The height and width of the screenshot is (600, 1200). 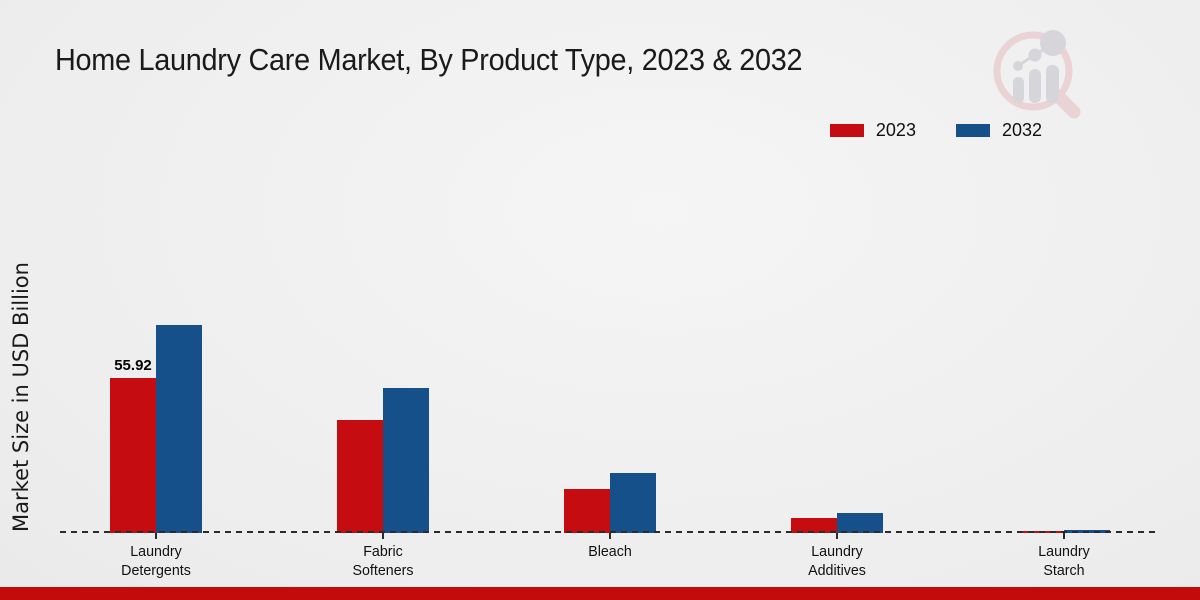 I want to click on bar-2023-fabric-softeners, so click(x=360, y=476).